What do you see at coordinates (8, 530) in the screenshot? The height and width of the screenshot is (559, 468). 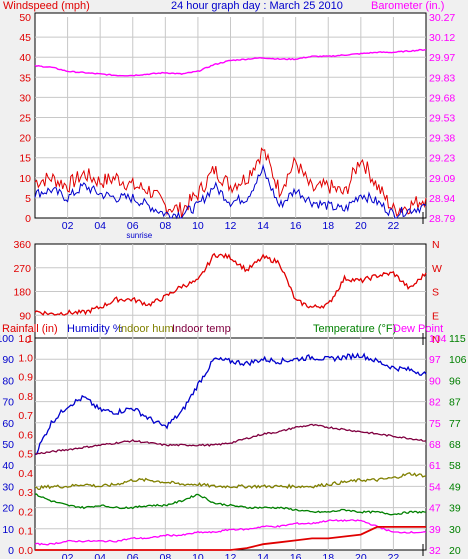 I see `left-tick-label: 10` at bounding box center [8, 530].